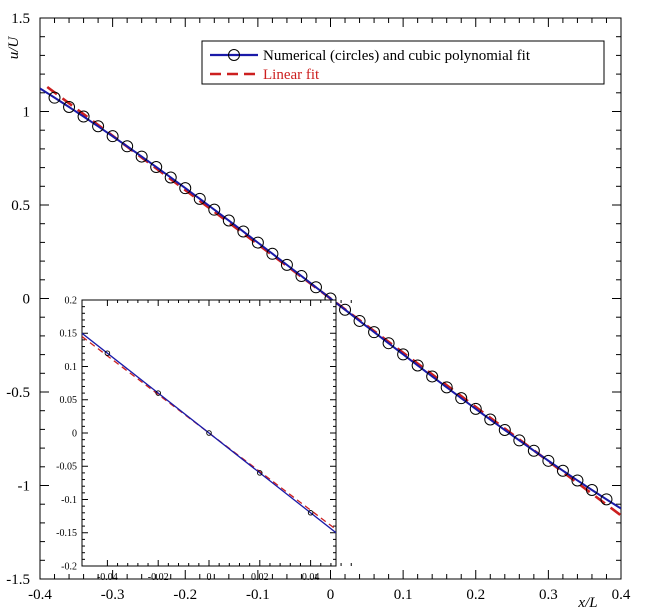  Describe the element at coordinates (69, 500) in the screenshot. I see `inset-y-tick-label: -0.1` at that location.